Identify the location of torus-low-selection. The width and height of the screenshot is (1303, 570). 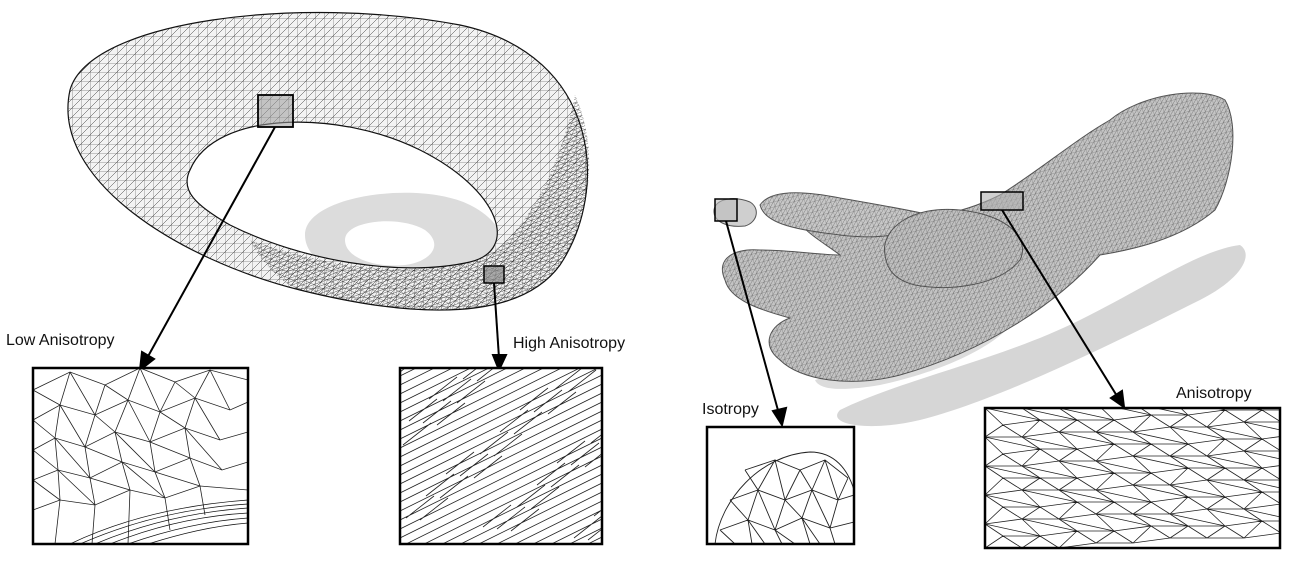
(275, 111).